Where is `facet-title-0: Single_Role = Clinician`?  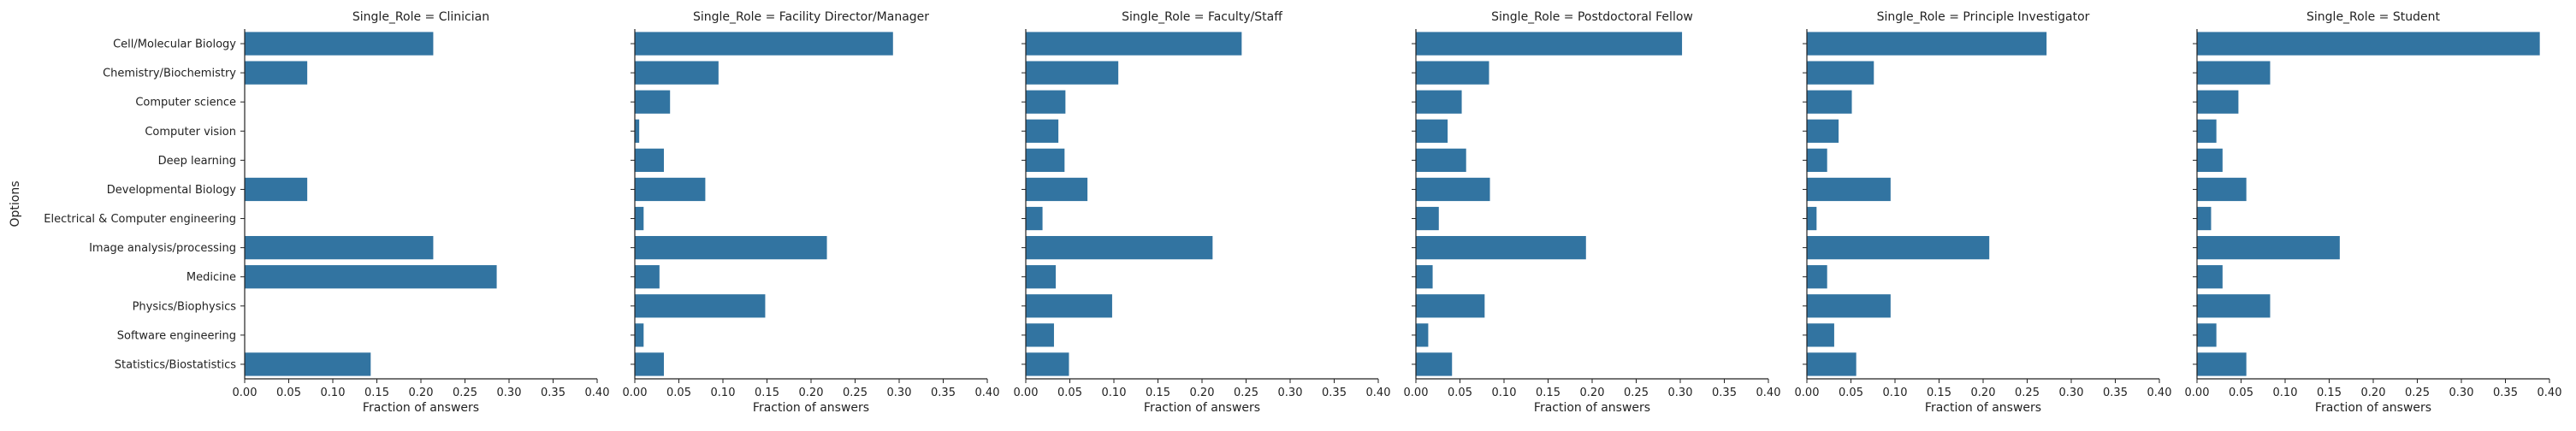
facet-title-0: Single_Role = Clinician is located at coordinates (421, 17).